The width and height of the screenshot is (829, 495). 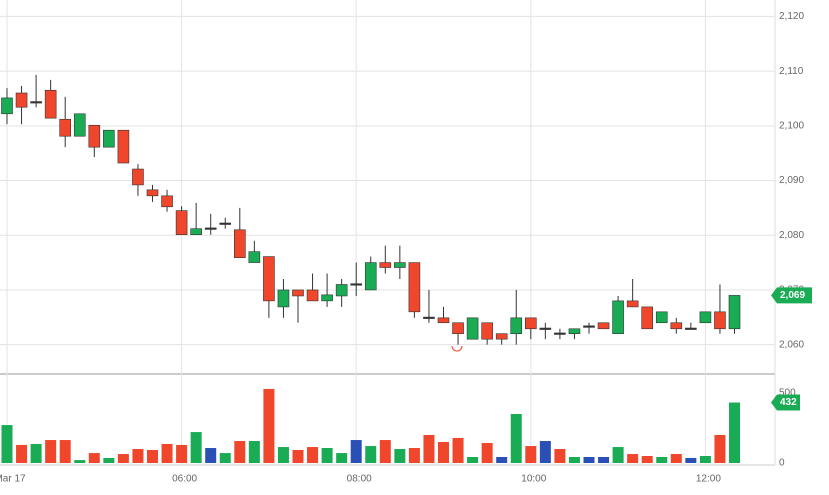 What do you see at coordinates (787, 393) in the screenshot?
I see `y-tick-label: 500` at bounding box center [787, 393].